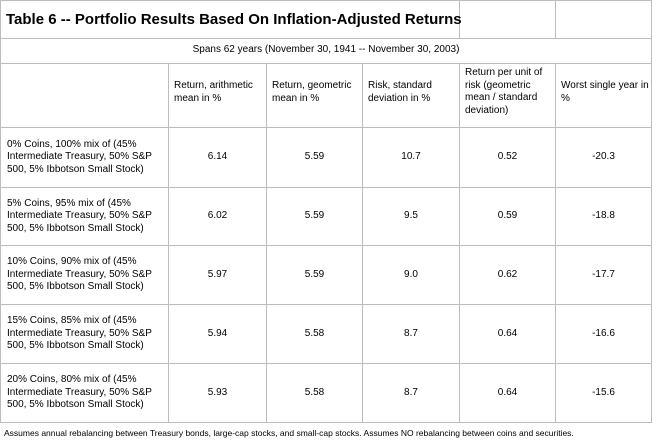 Image resolution: width=657 pixels, height=447 pixels. I want to click on table-cell: 5.97, so click(217, 274).